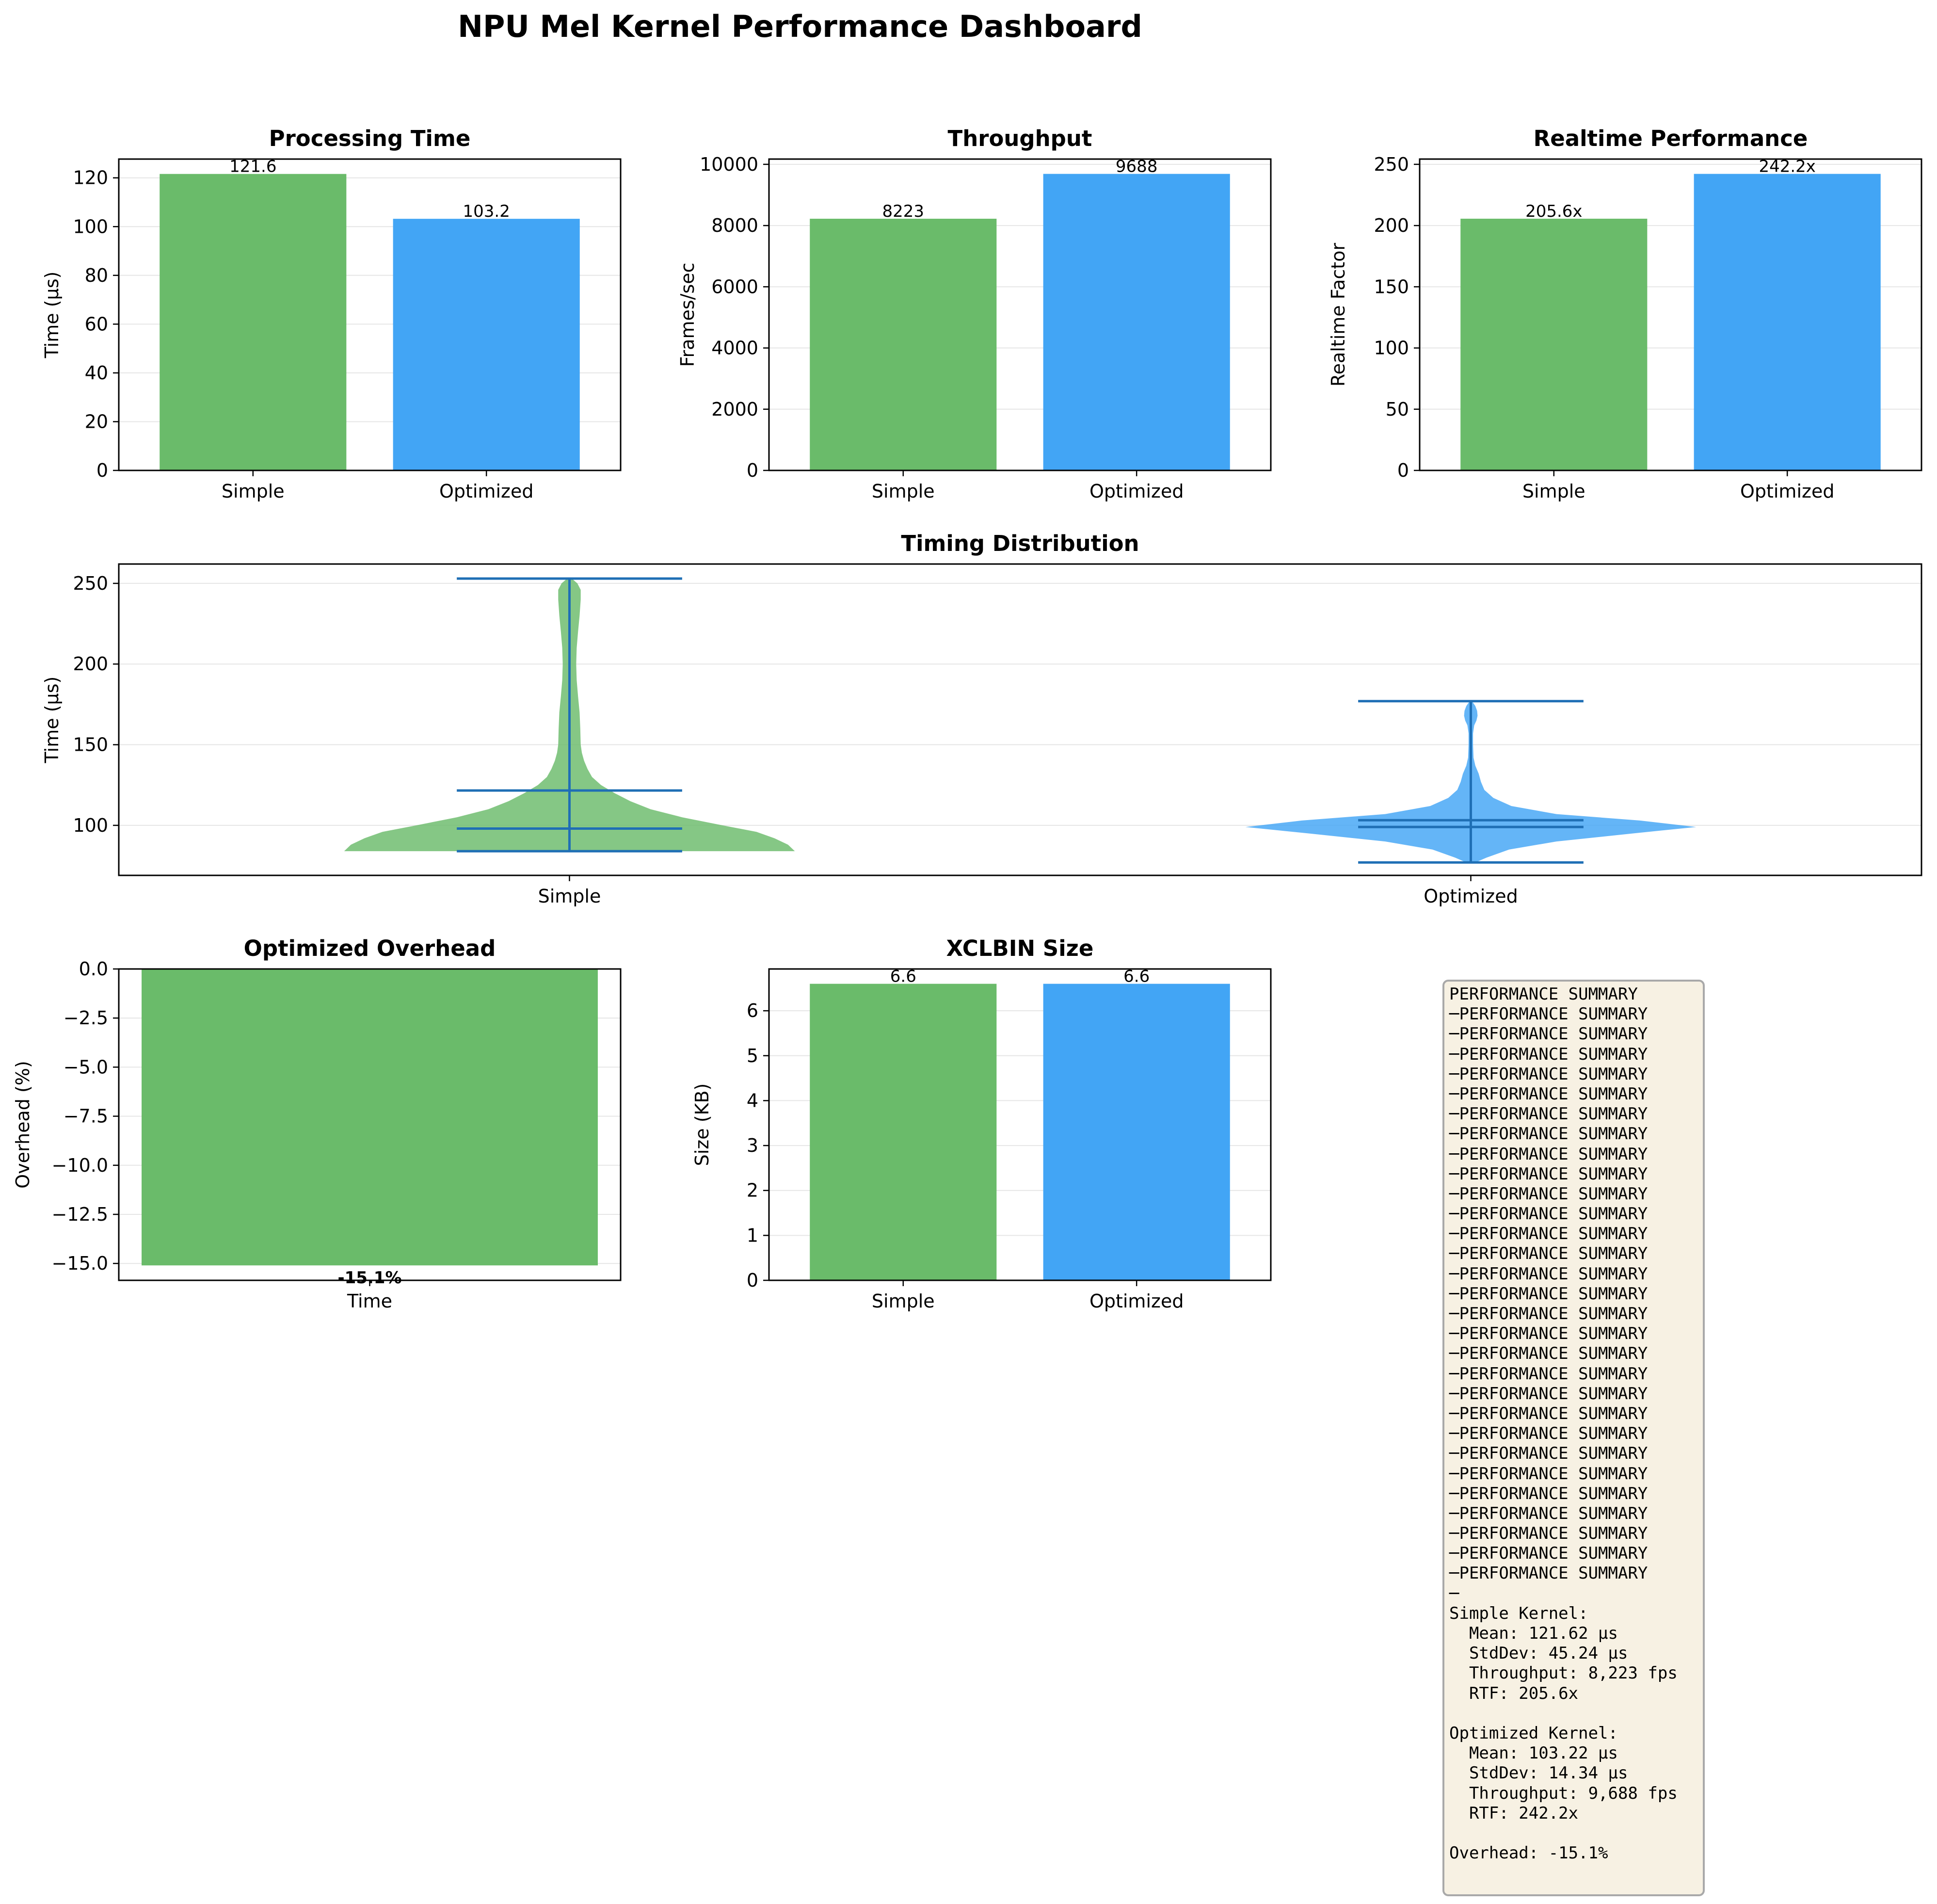 Image resolution: width=1937 pixels, height=1904 pixels. I want to click on summary-line: StdDev: 45.24 µs, so click(1538, 1653).